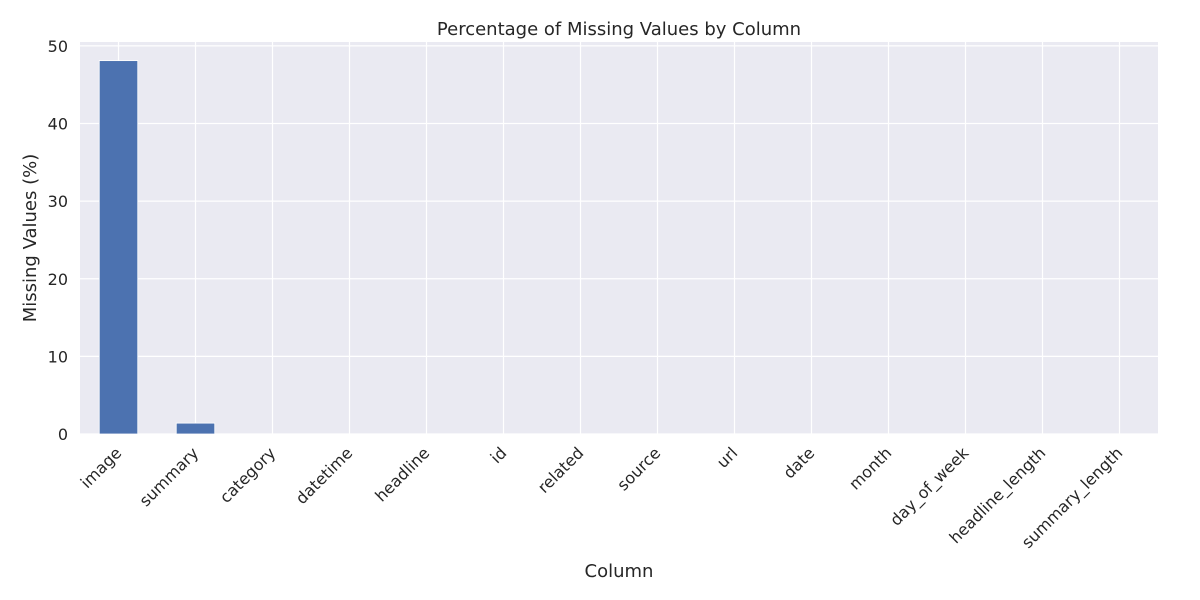 This screenshot has height=600, width=1200. Describe the element at coordinates (101, 467) in the screenshot. I see `x-tick-label: image` at that location.